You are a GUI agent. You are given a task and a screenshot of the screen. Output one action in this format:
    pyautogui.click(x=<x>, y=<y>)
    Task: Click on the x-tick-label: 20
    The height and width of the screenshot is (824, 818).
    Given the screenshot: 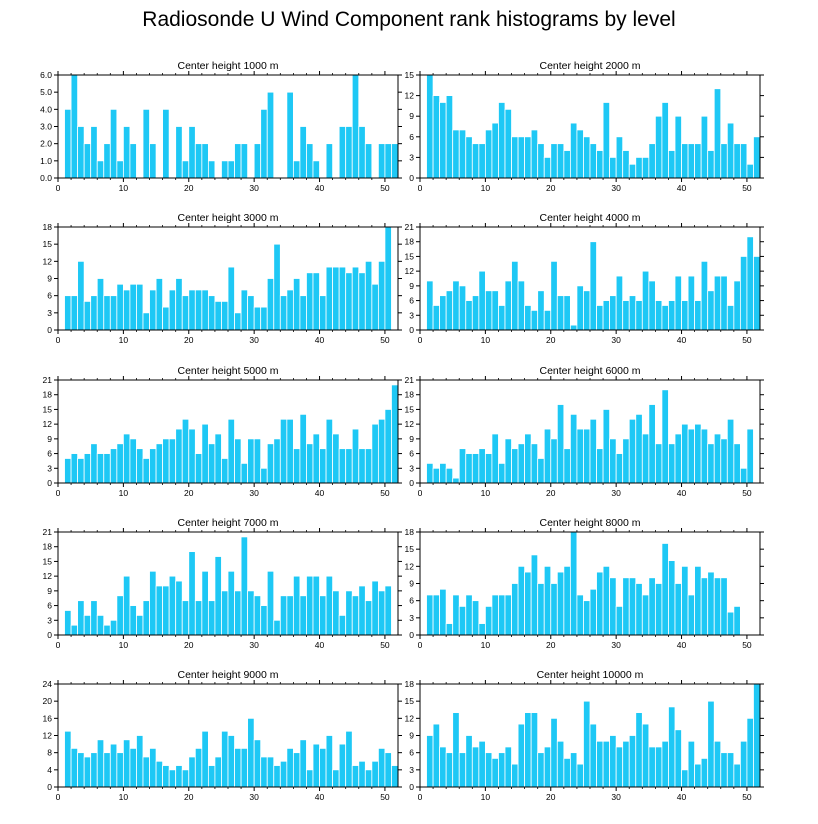 What is the action you would take?
    pyautogui.click(x=189, y=493)
    